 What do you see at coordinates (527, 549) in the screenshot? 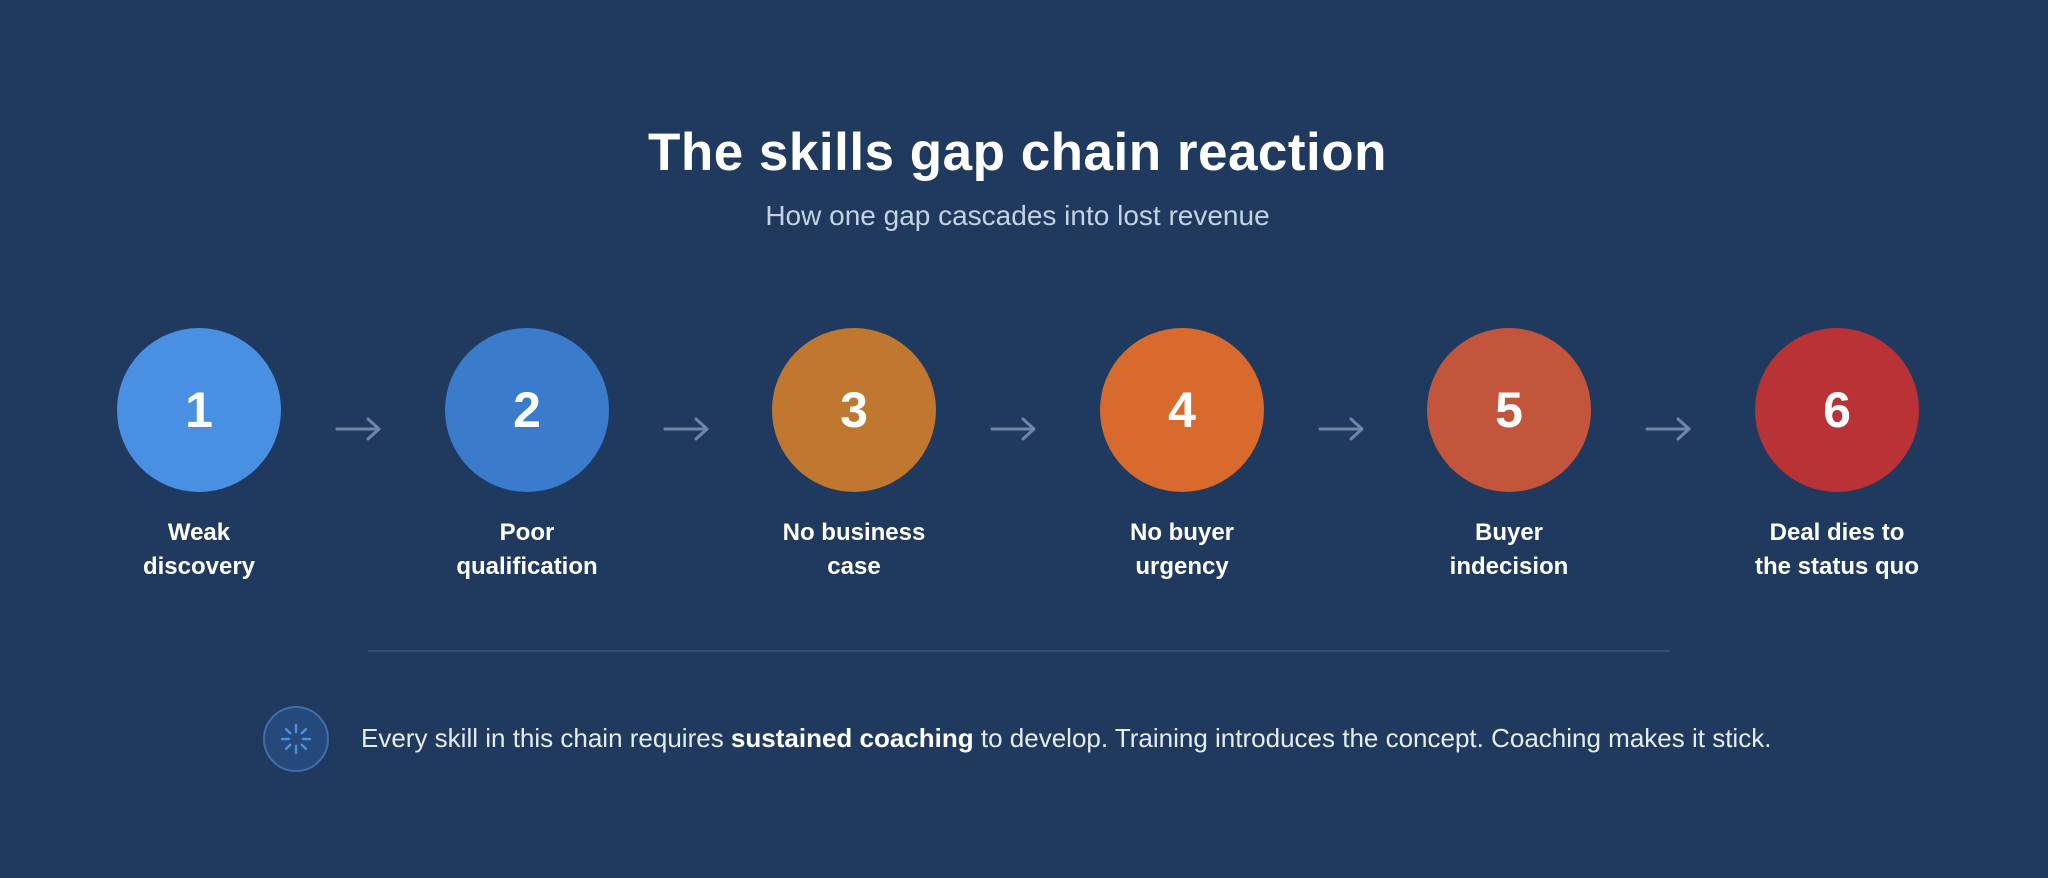
I see `step-label: Poor qualification` at bounding box center [527, 549].